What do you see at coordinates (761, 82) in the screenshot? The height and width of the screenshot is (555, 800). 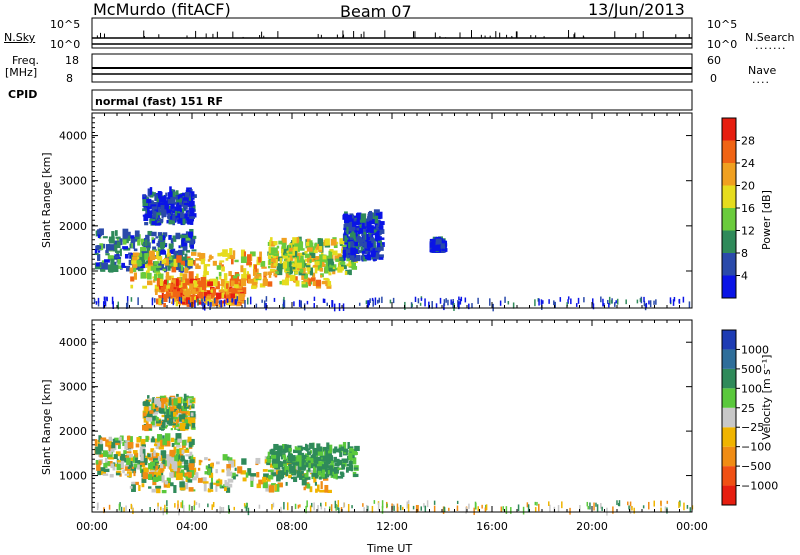 I see `nave-dots: ····` at bounding box center [761, 82].